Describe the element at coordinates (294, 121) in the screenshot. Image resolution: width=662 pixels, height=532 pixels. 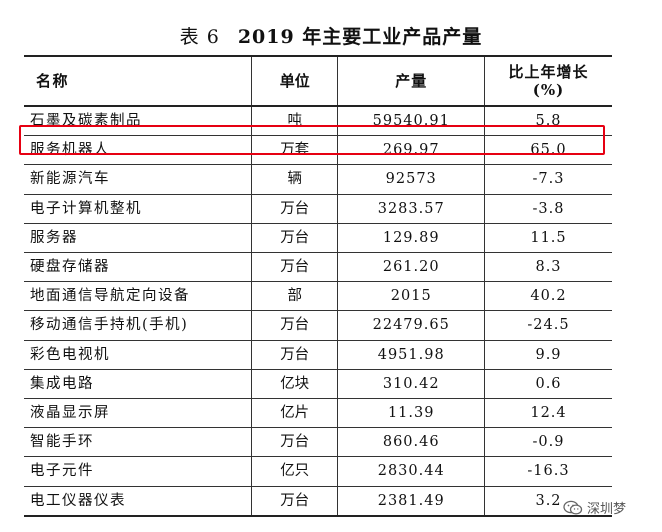
I see `cell-unit: 吨` at that location.